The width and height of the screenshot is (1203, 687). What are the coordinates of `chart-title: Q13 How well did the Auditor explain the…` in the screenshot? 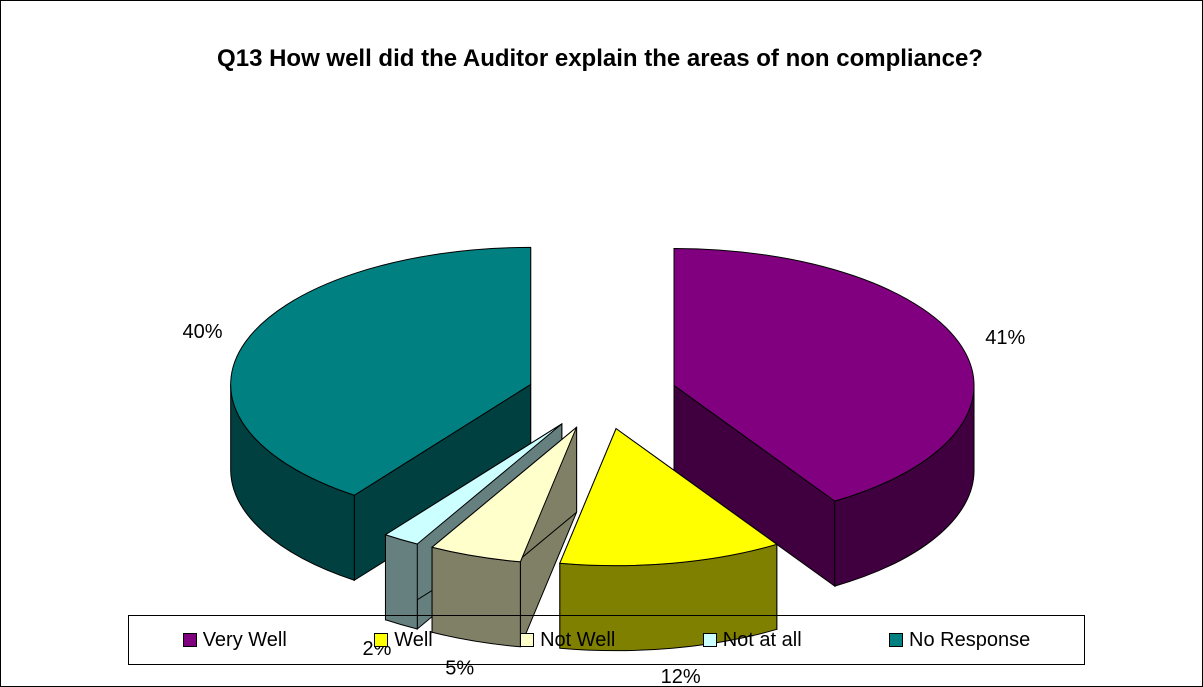 It's located at (600, 58).